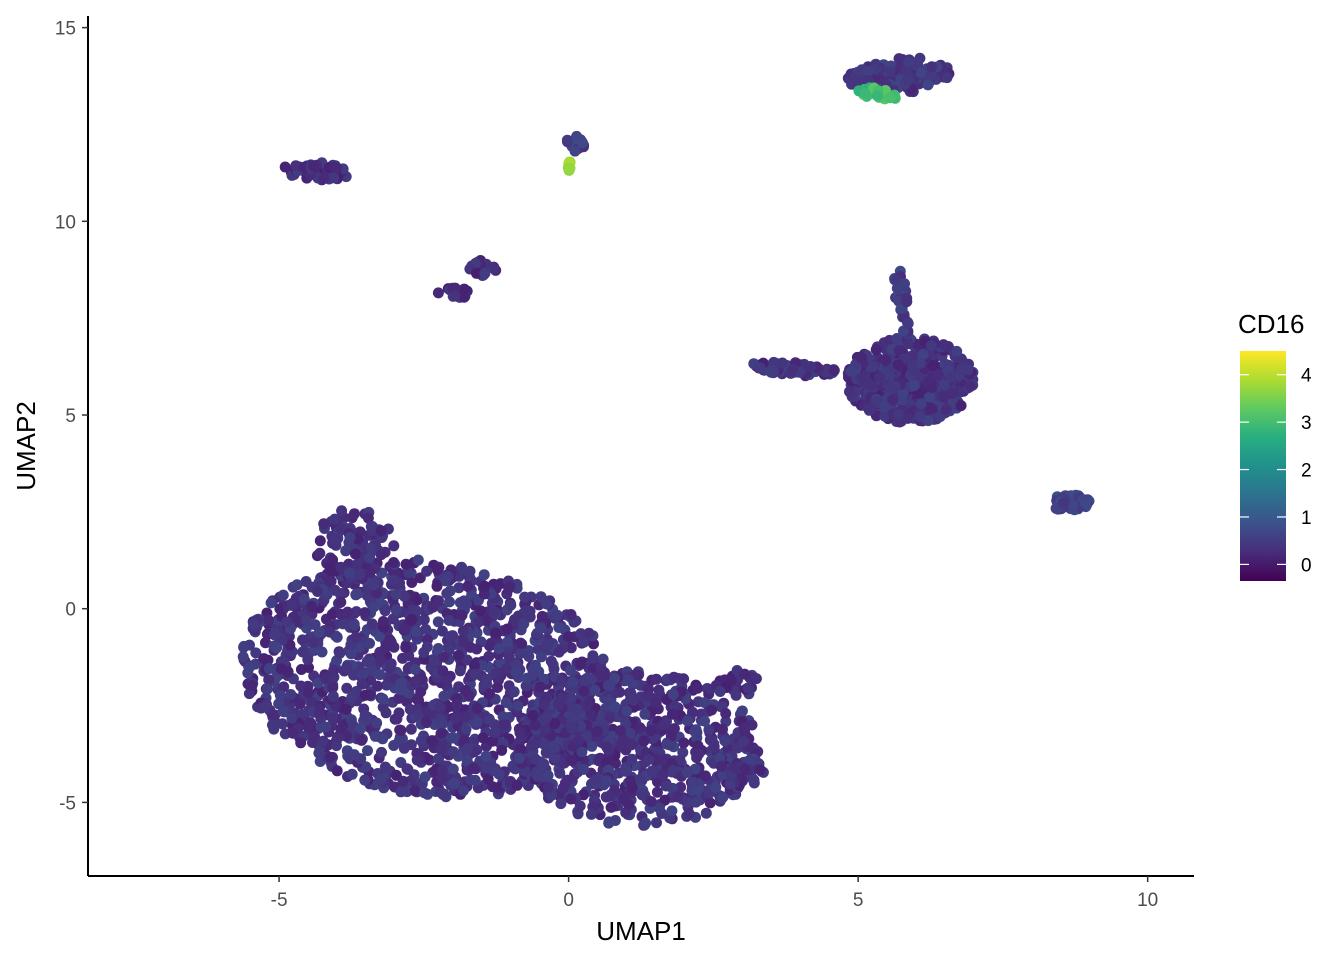 The height and width of the screenshot is (960, 1344). What do you see at coordinates (1306, 471) in the screenshot?
I see `legend-tick-label: 2` at bounding box center [1306, 471].